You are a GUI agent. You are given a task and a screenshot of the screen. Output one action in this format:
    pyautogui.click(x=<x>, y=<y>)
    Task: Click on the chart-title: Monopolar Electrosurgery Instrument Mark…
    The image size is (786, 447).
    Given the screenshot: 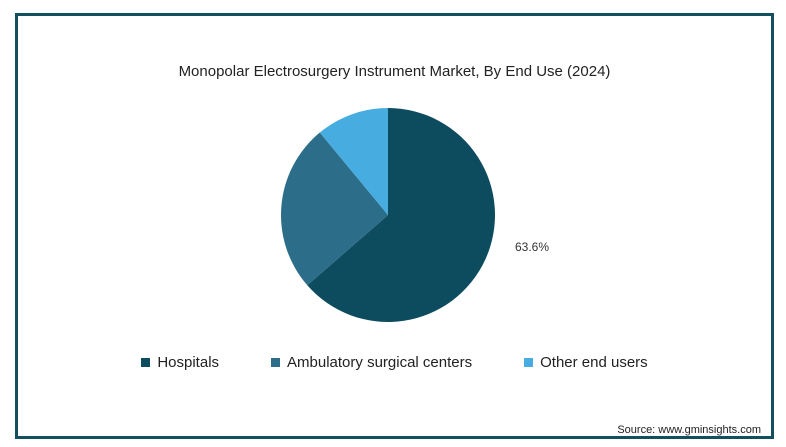 What is the action you would take?
    pyautogui.click(x=394, y=71)
    